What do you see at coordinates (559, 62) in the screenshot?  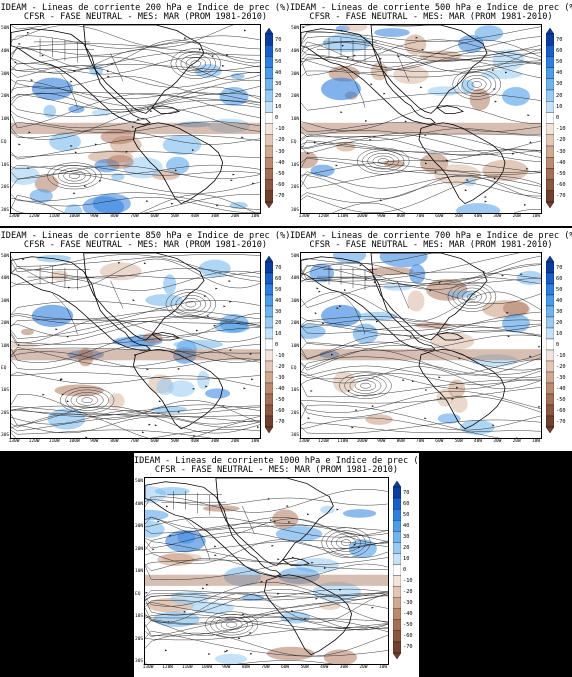 I see `colorbar-tick-label: 50` at bounding box center [559, 62].